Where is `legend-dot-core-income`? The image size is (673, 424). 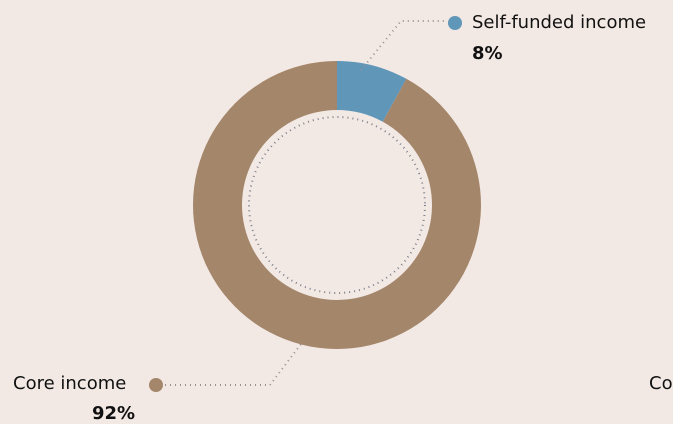
legend-dot-core-income is located at coordinates (156, 385).